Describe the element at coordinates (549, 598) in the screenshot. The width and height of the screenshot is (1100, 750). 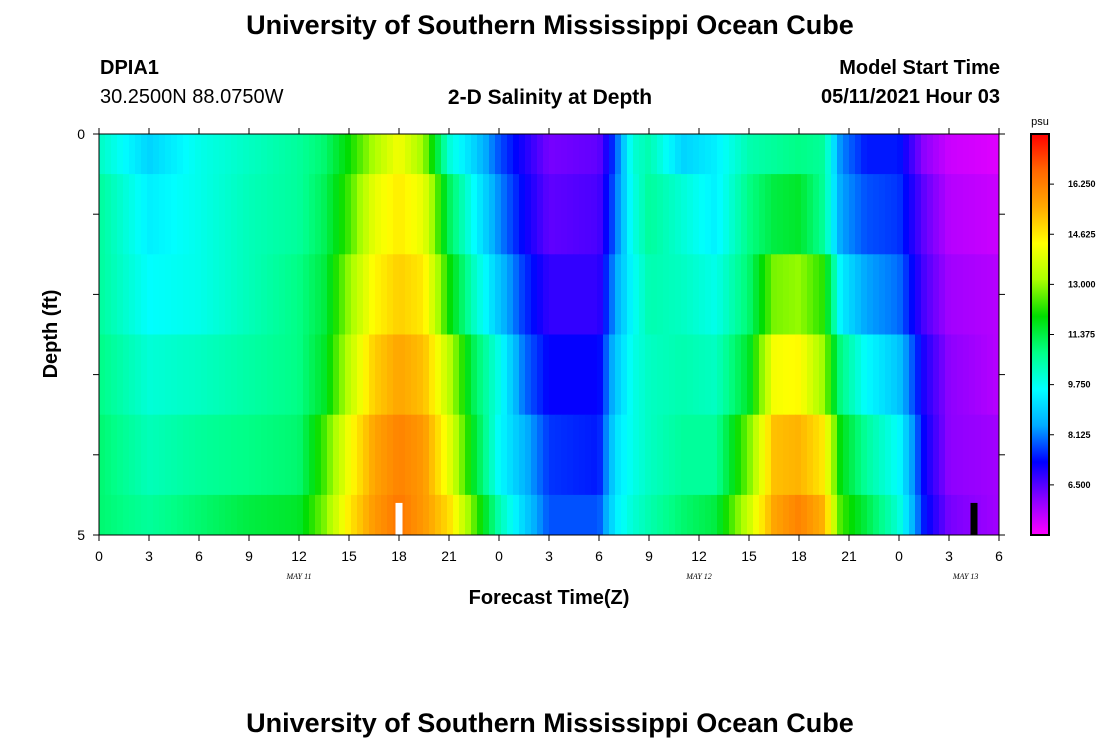
I see `x-axis-label: Forecast Time(Z)` at that location.